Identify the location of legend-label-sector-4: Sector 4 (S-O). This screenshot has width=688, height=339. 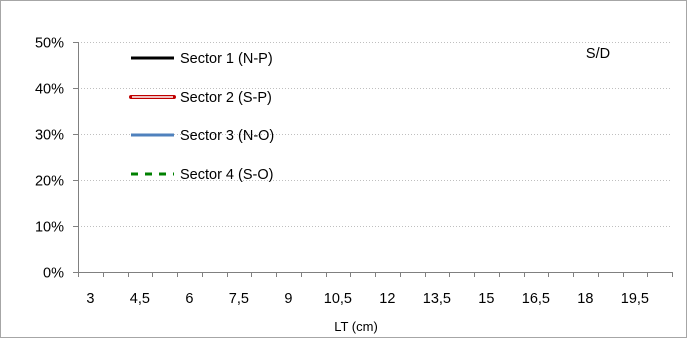
(226, 175).